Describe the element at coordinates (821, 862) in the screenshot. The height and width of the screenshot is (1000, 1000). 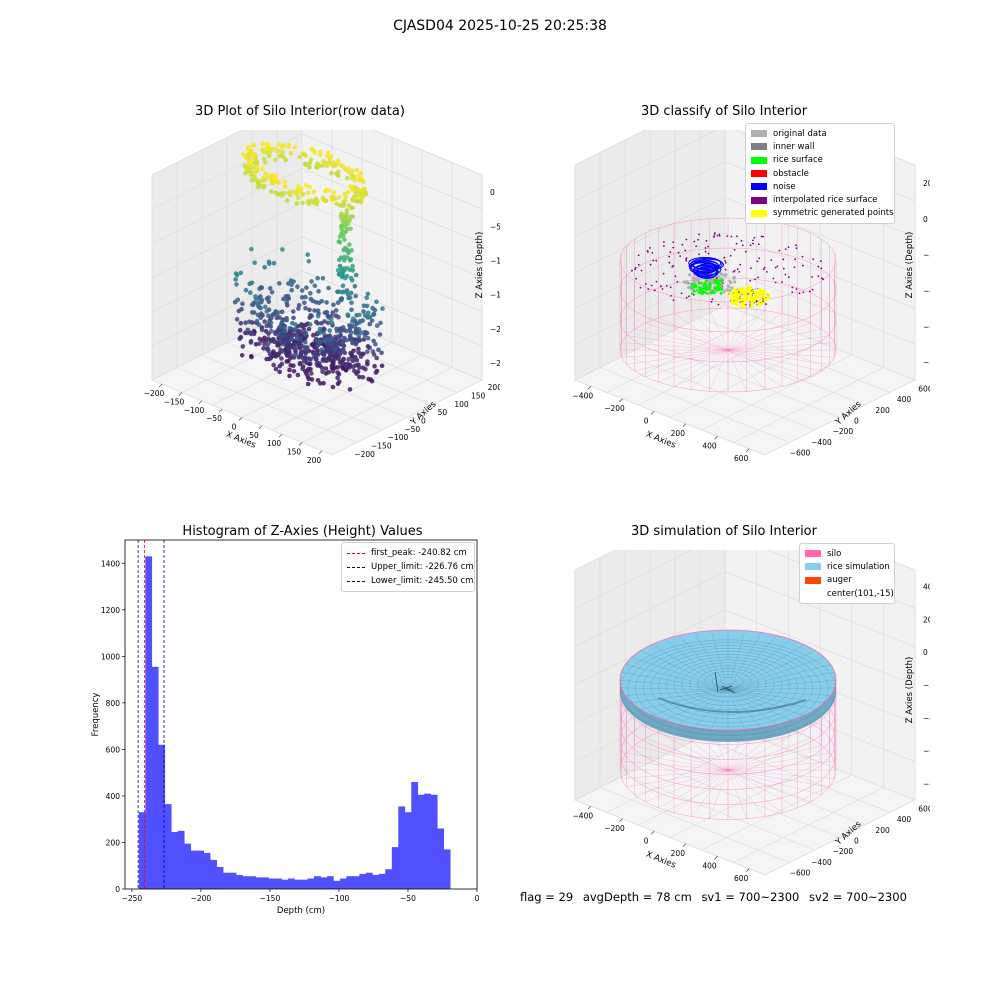
I see `y-tick-label: −400` at that location.